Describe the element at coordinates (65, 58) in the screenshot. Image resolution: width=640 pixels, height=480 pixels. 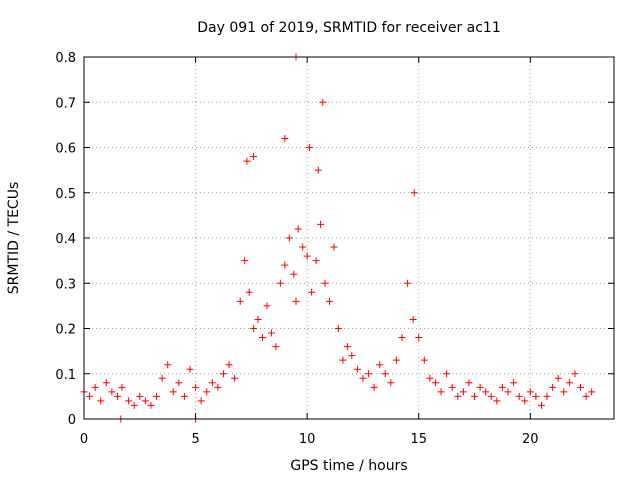
I see `y-tick-label: 0.8` at that location.